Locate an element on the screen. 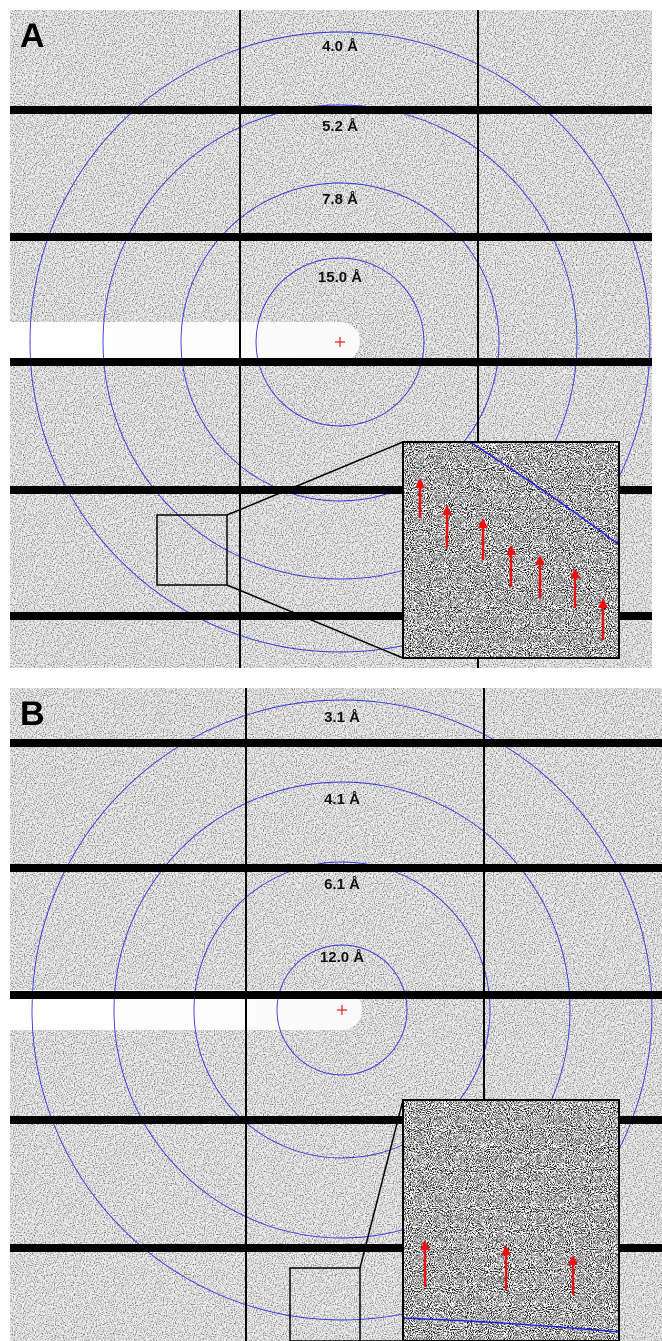 The height and width of the screenshot is (1341, 662). ring-label: 5.2 Å is located at coordinates (340, 126).